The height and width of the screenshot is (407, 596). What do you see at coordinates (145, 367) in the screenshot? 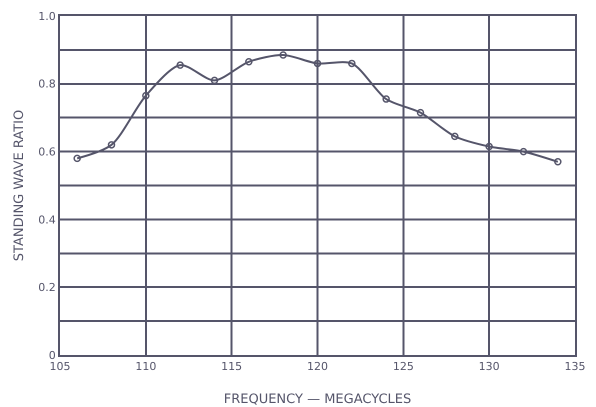
I see `x-tick-label: 110` at bounding box center [145, 367].